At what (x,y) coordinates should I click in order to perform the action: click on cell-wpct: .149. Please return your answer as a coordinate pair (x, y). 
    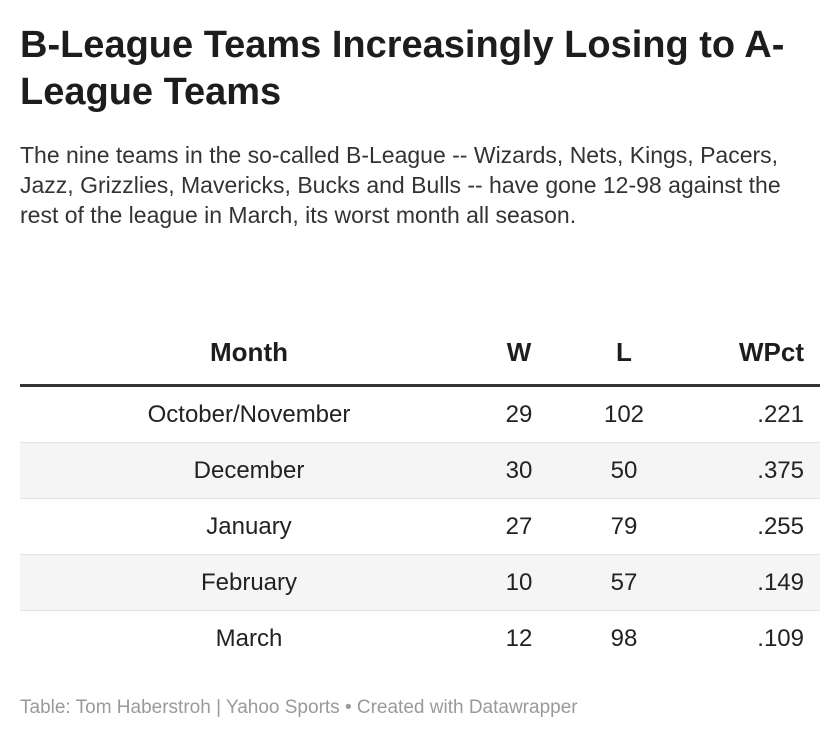
    Looking at the image, I should click on (754, 582).